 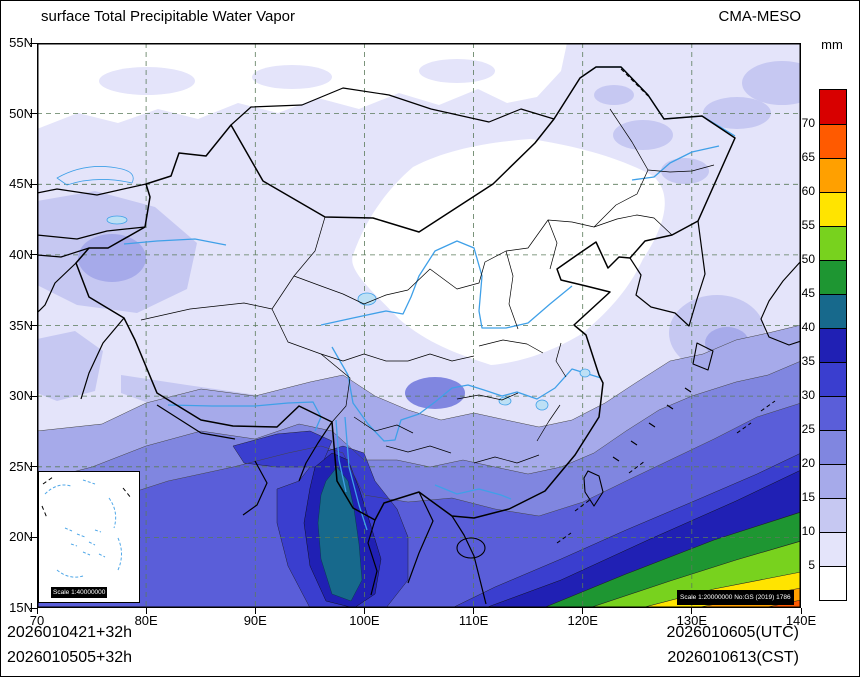 I want to click on lon-axis-label: 80E, so click(x=146, y=620).